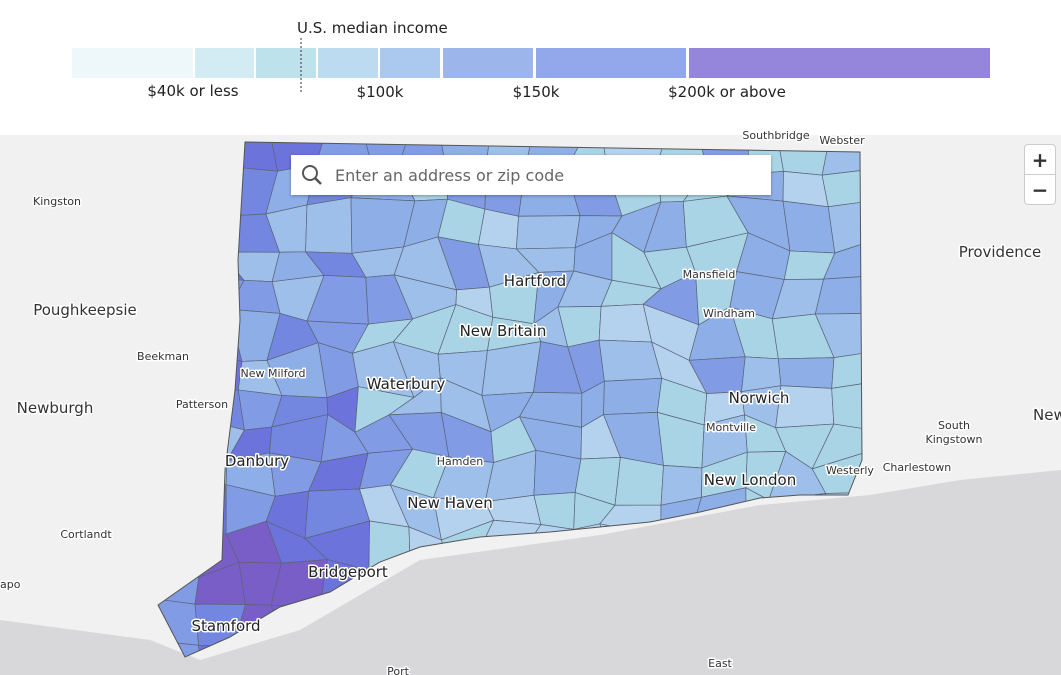 This screenshot has width=1061, height=675. I want to click on place-label: Southbridge, so click(775, 135).